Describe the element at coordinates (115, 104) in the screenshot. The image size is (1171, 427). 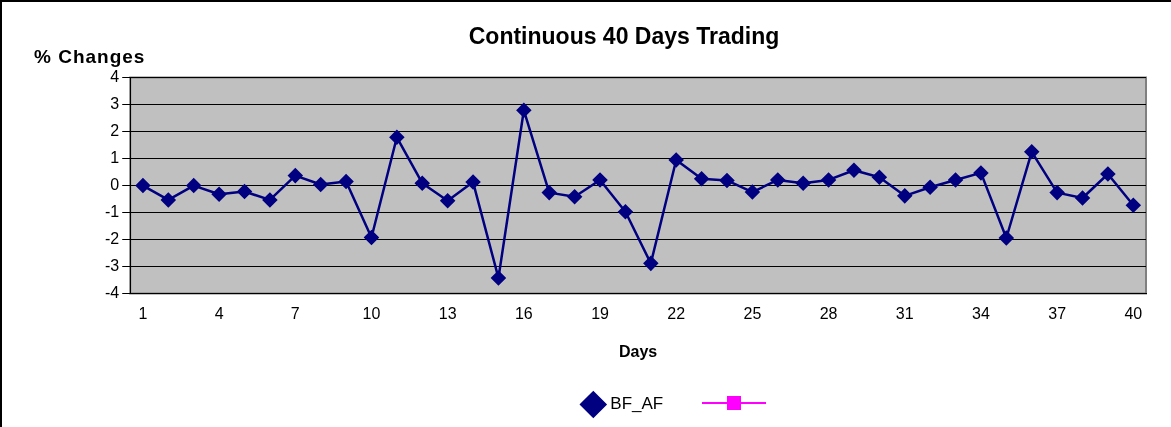
I see `y-tick-label: 3` at that location.